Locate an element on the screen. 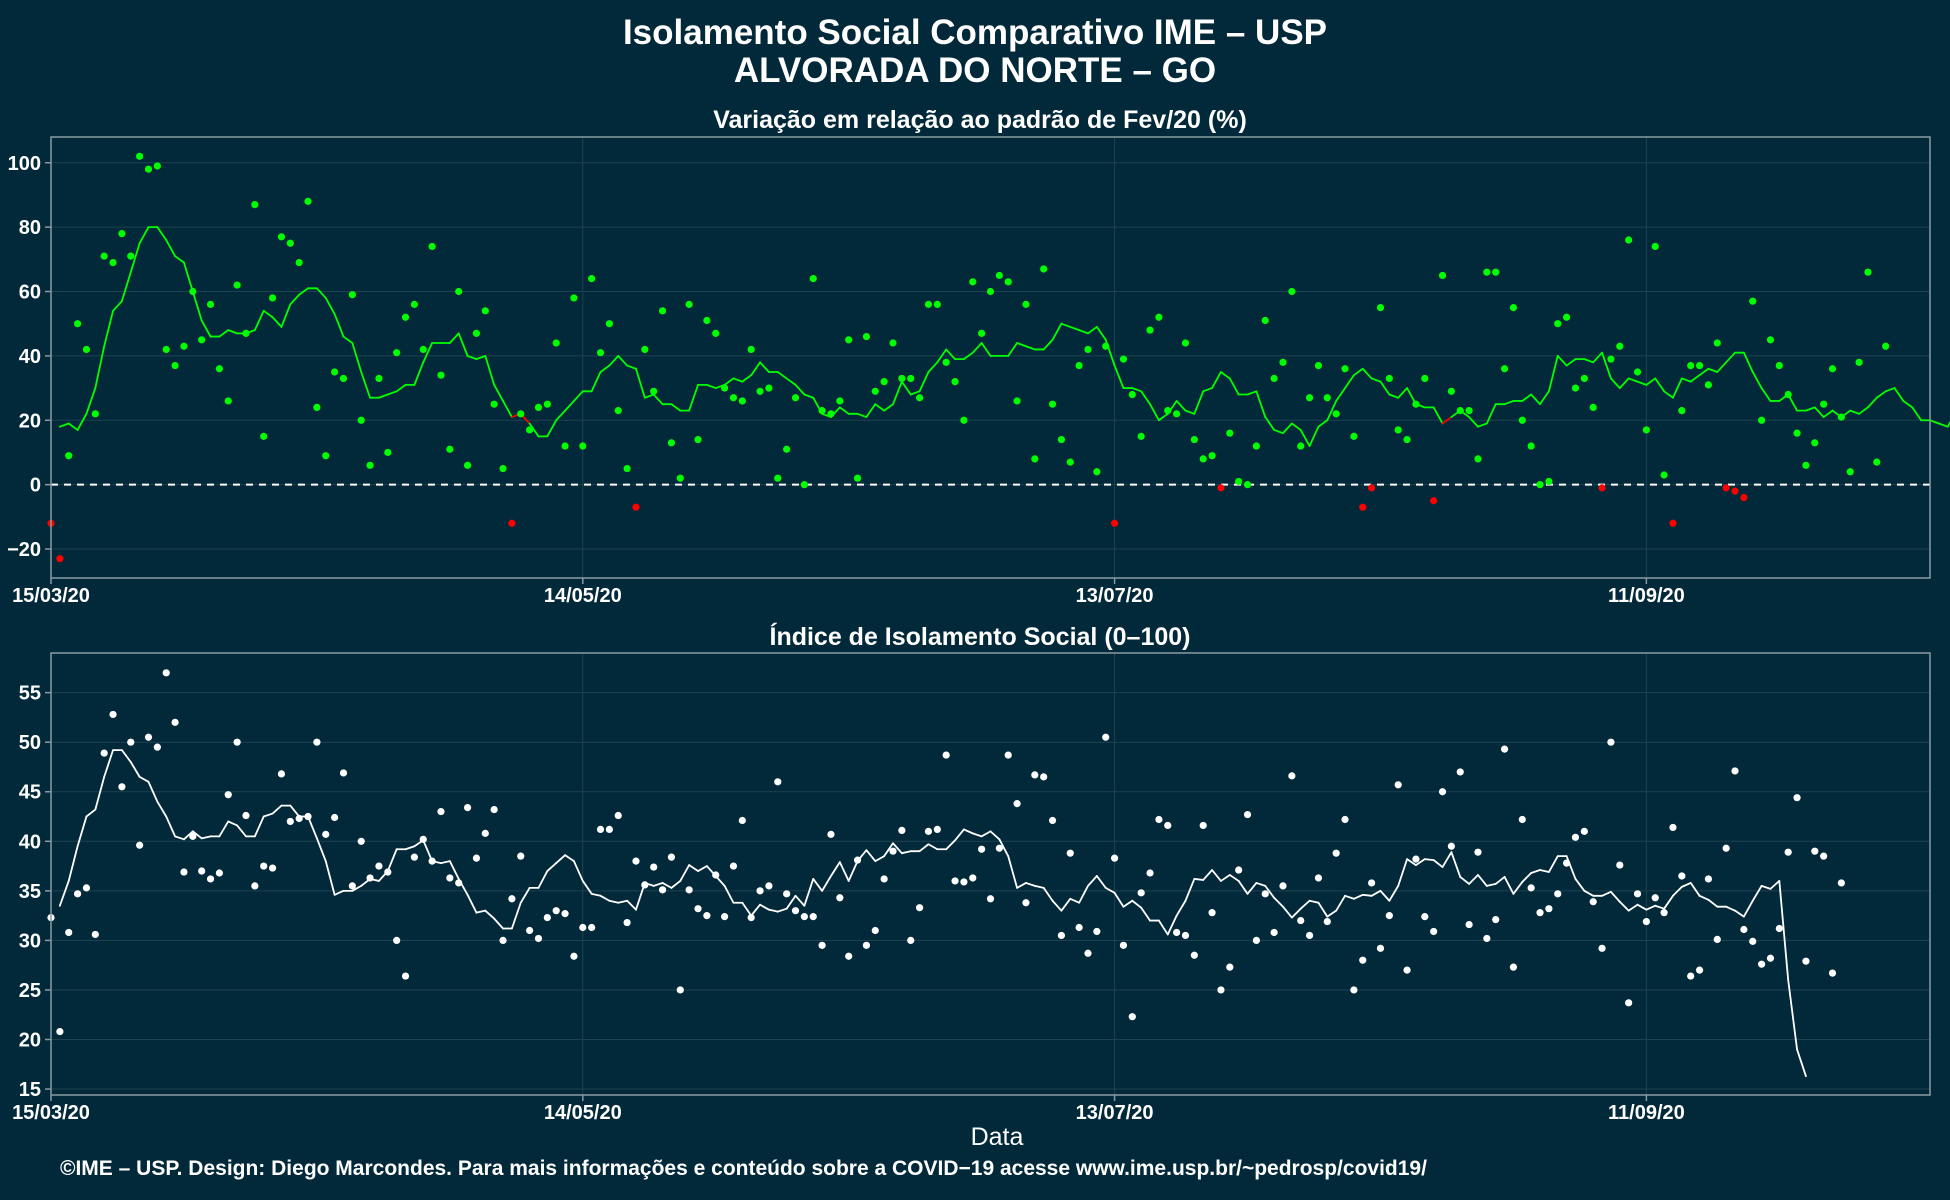 Image resolution: width=1950 pixels, height=1200 pixels. y-tick-label: 25 is located at coordinates (30, 991).